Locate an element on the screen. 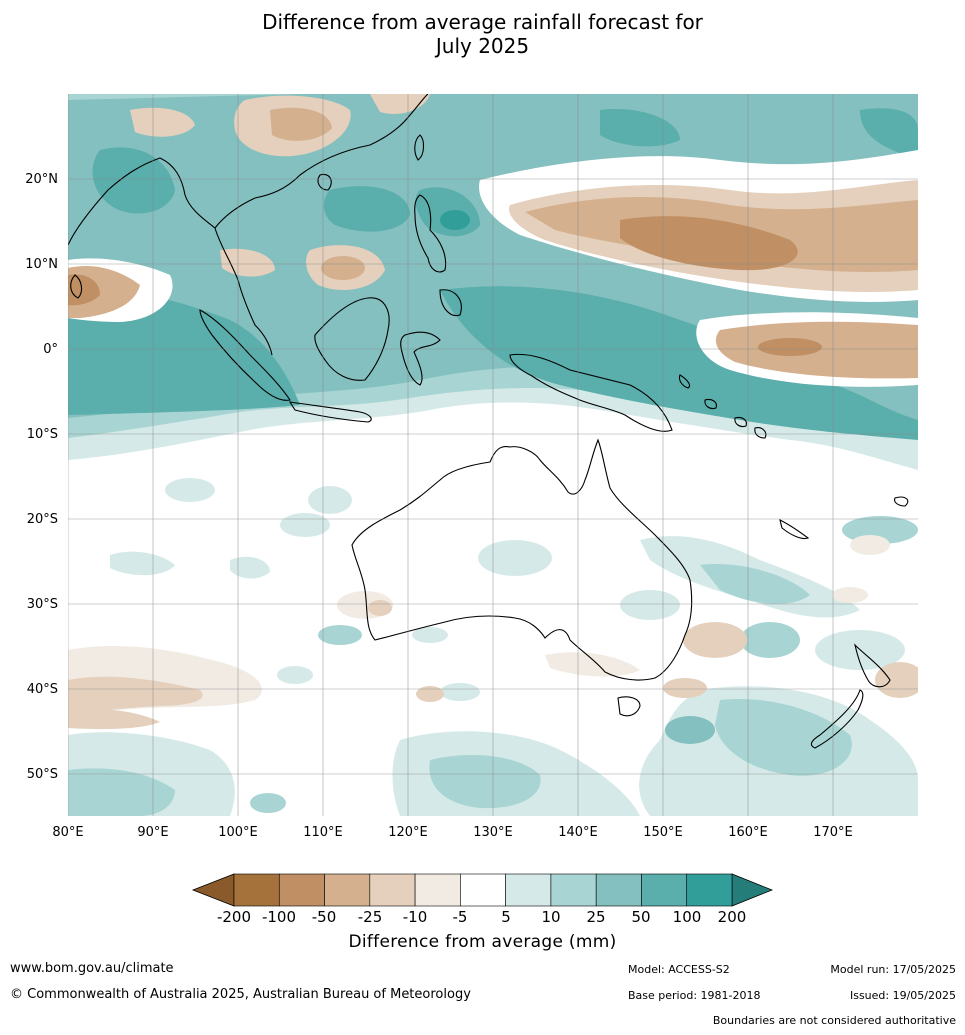 This screenshot has height=1035, width=965. title-line-2: July 2025 is located at coordinates (482, 46).